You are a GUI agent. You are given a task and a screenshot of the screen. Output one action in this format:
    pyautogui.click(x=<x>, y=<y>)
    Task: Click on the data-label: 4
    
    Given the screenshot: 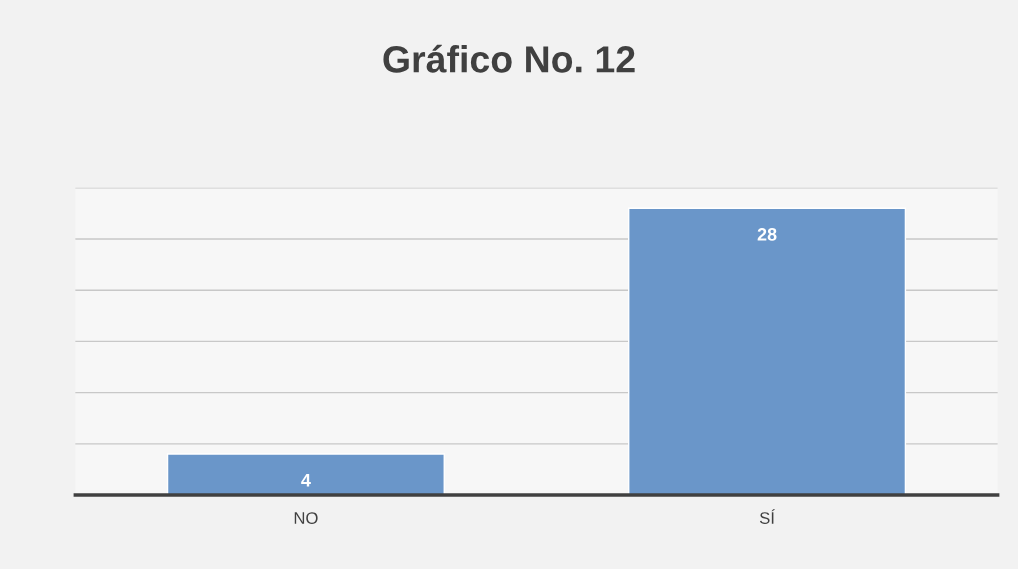 What is the action you would take?
    pyautogui.click(x=306, y=480)
    